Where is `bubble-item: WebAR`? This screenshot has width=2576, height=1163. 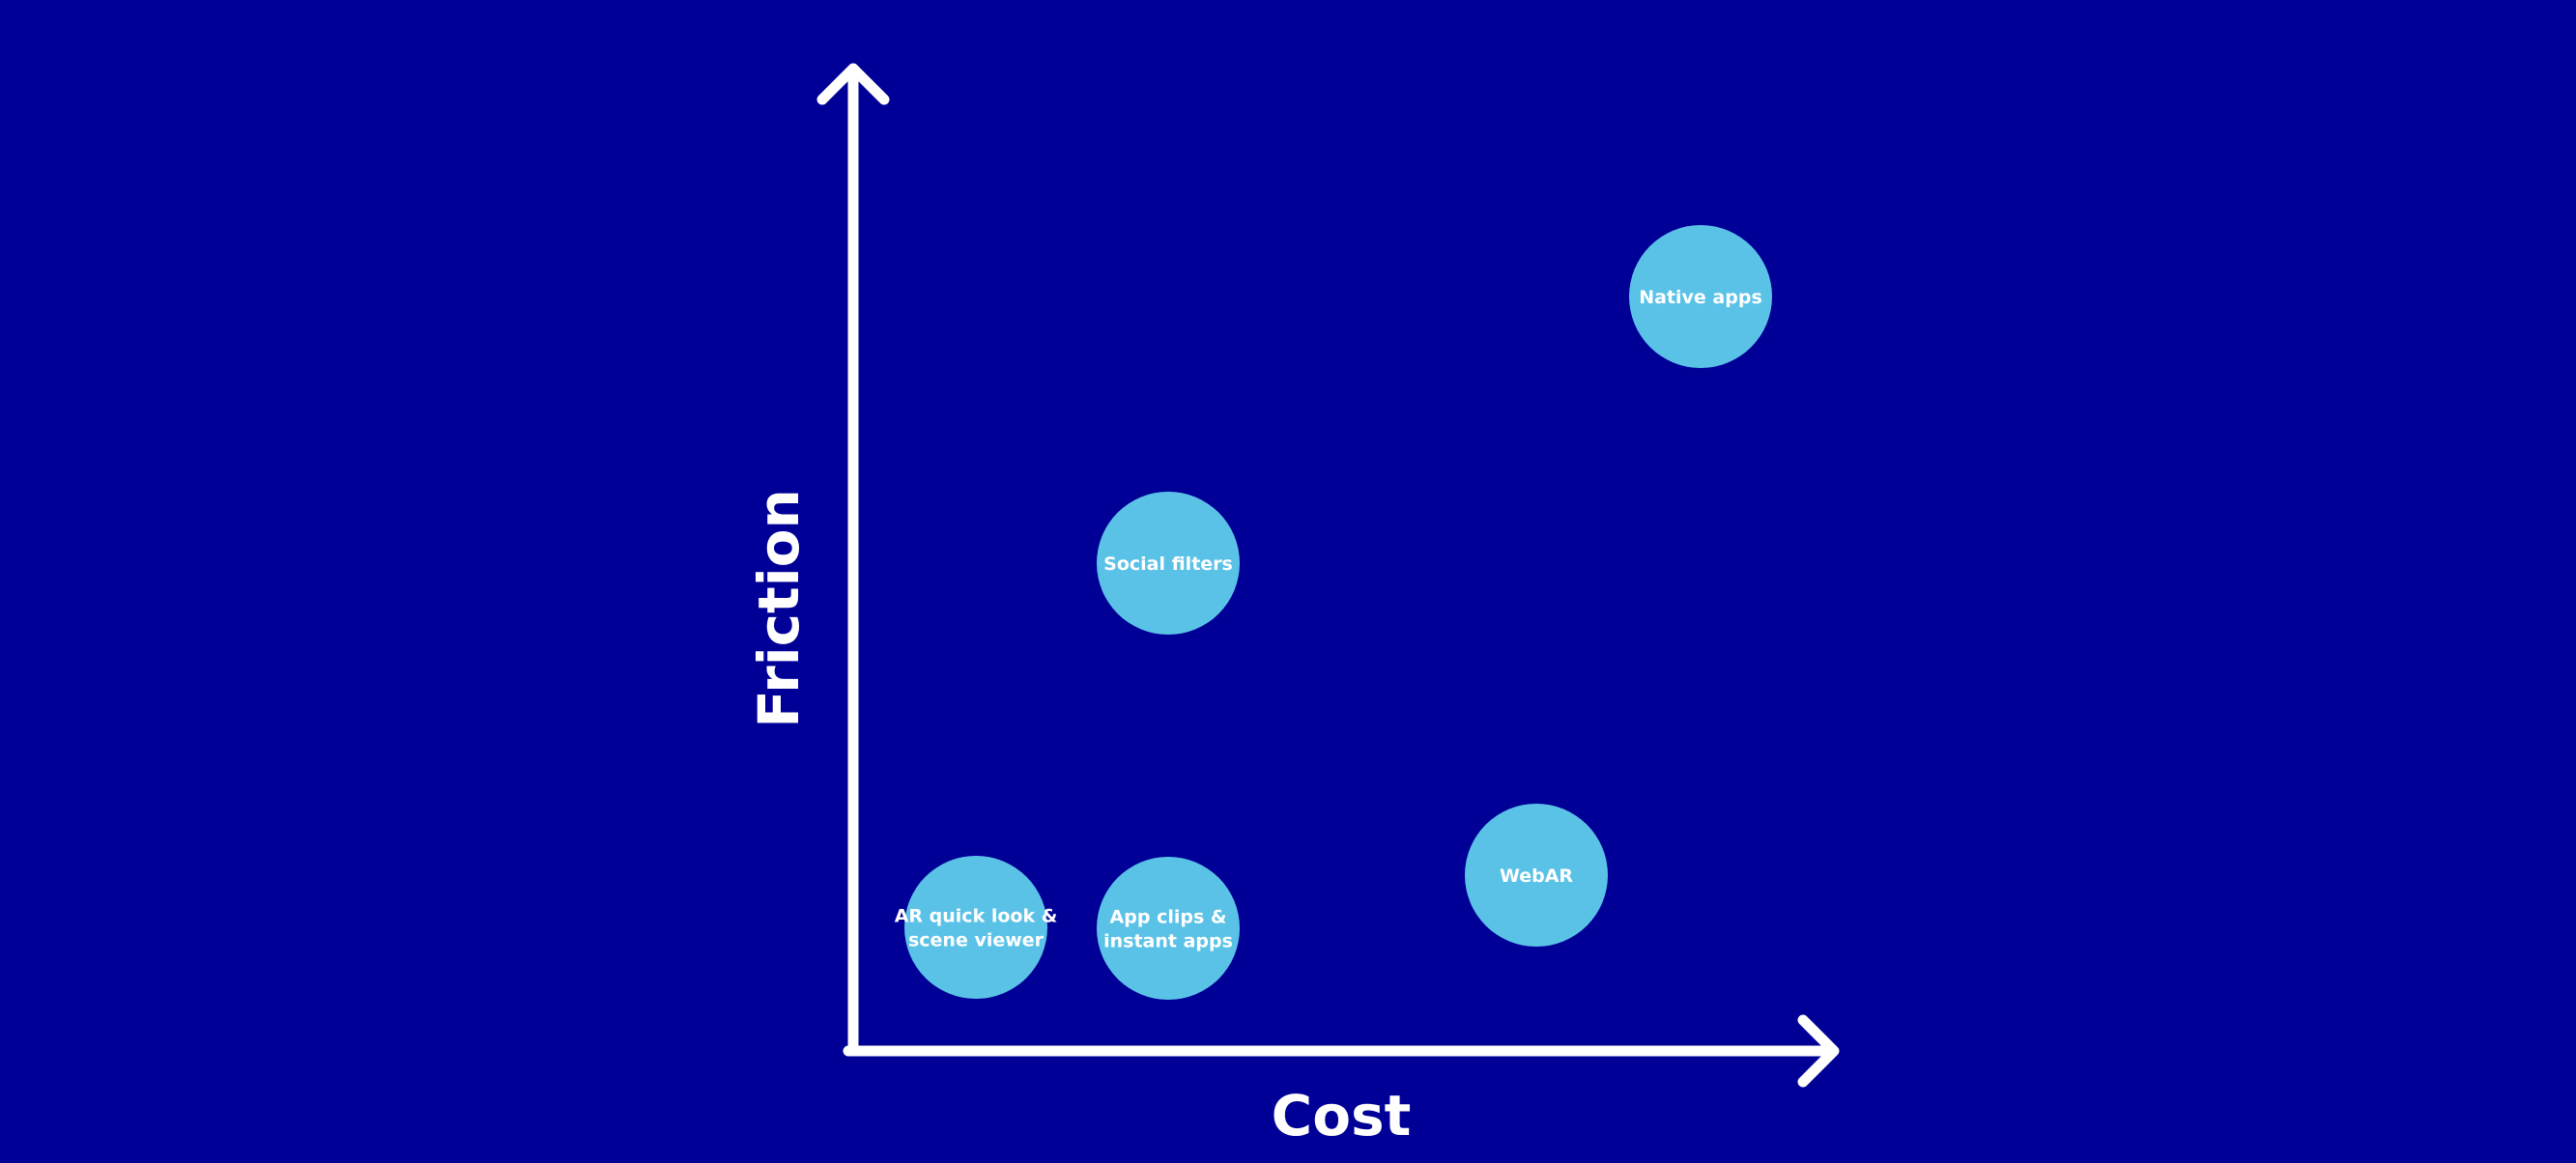
bubble-item: WebAR is located at coordinates (1537, 875).